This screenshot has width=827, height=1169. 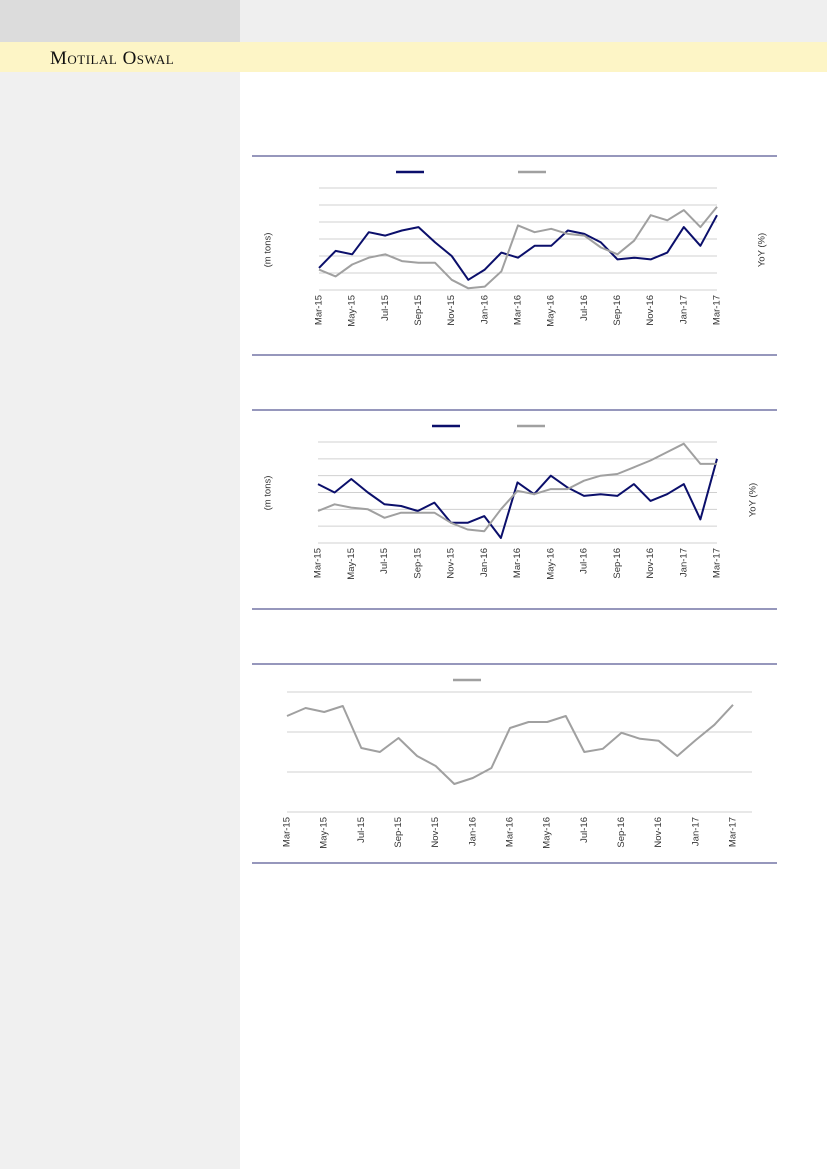 I want to click on top-band, so click(x=533, y=21).